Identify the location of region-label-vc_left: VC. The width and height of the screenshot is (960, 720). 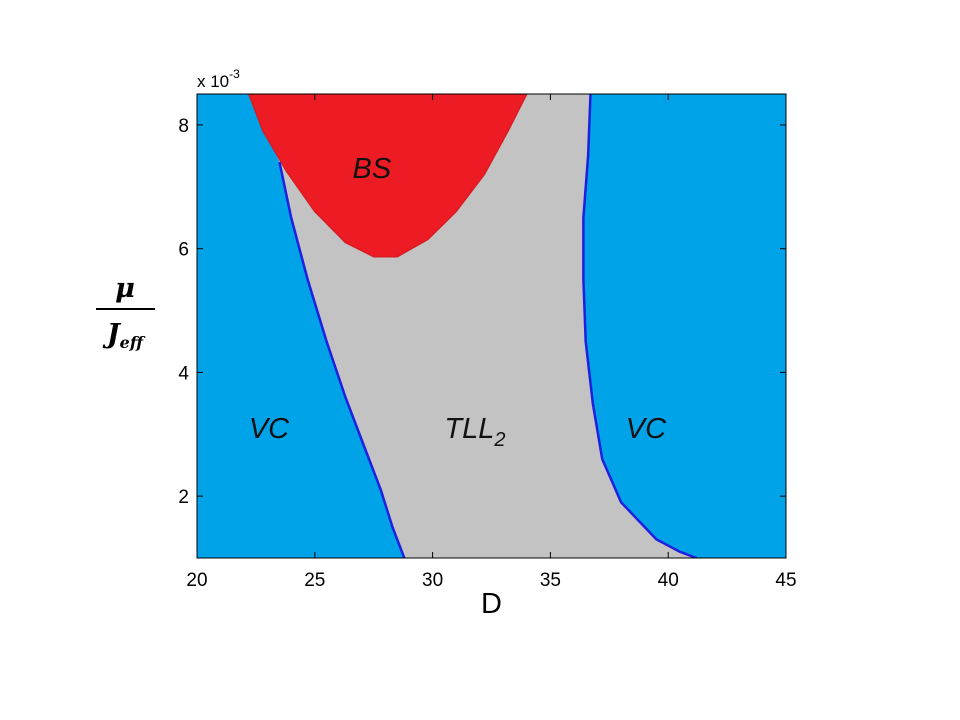
(269, 429).